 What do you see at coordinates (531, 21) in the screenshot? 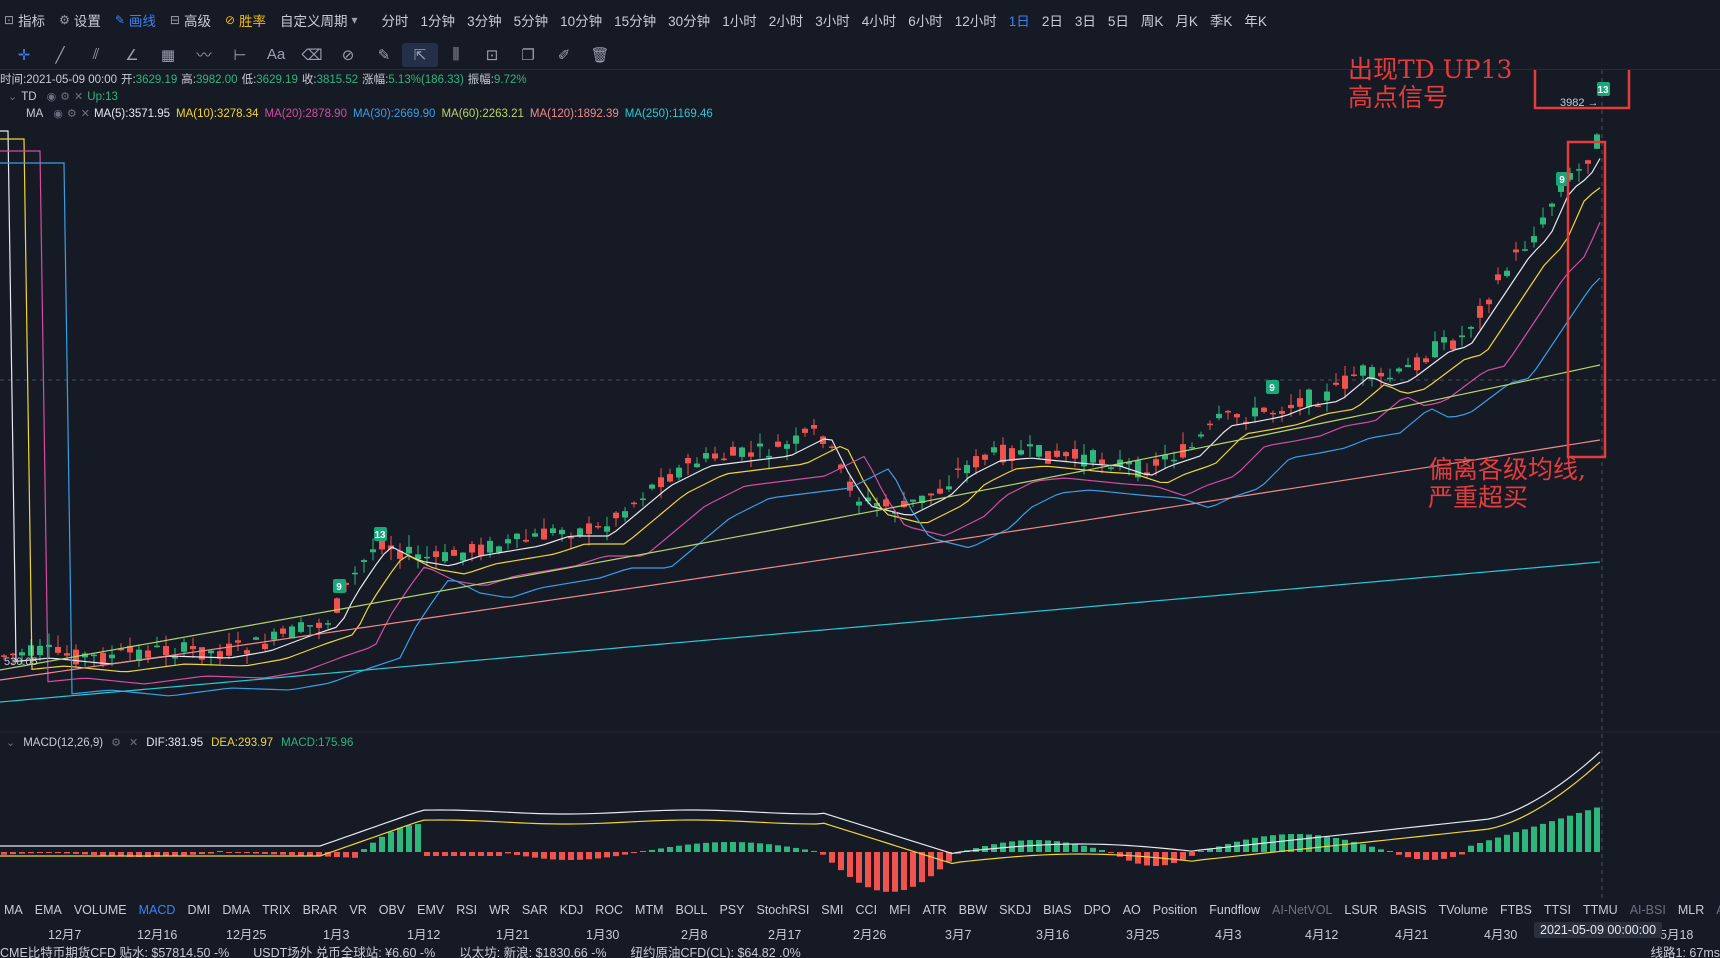
I see `period-option: 5分钟` at bounding box center [531, 21].